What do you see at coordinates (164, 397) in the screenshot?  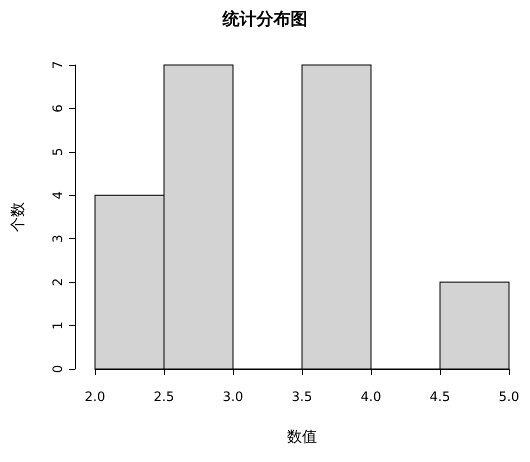 I see `x-tick-label: 2.5` at bounding box center [164, 397].